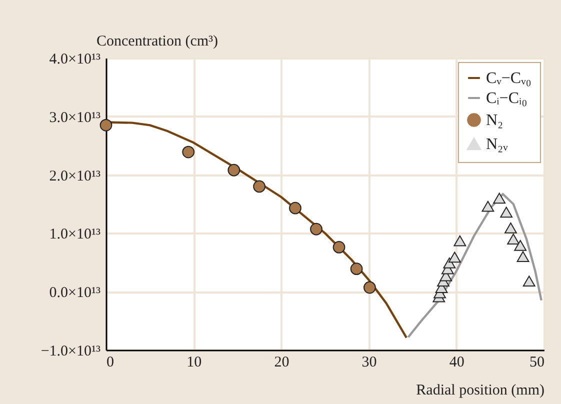 This screenshot has height=404, width=561. What do you see at coordinates (507, 98) in the screenshot?
I see `legend-label: Cᵢ−Cᵢ₀` at bounding box center [507, 98].